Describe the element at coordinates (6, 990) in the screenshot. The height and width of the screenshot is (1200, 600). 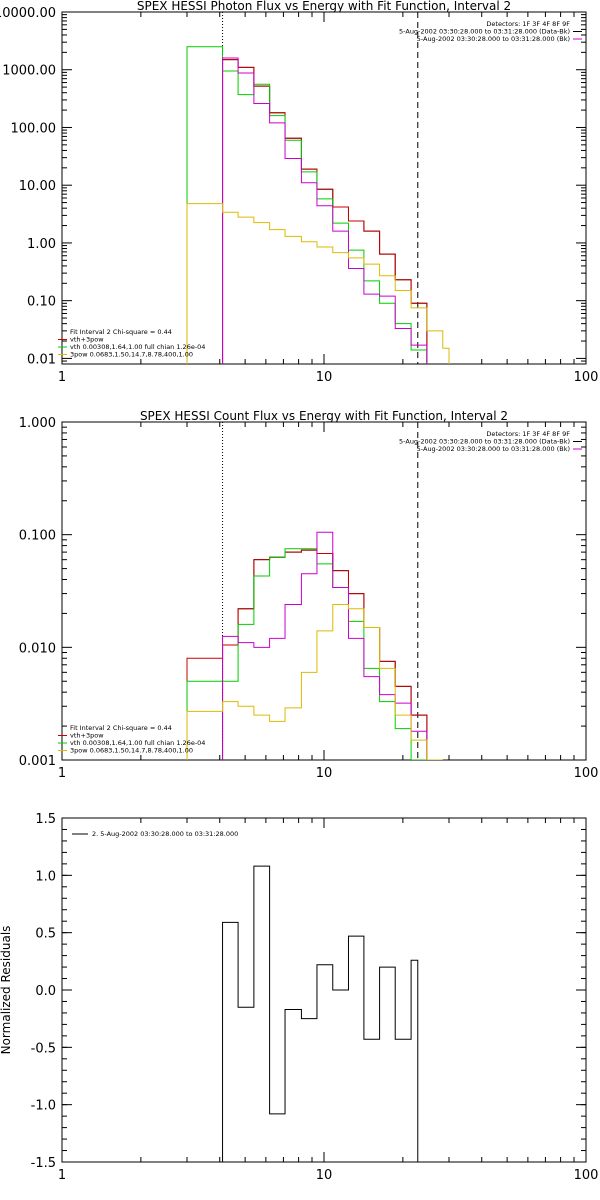
I see `y-axis-label: Normalized Residuals` at that location.